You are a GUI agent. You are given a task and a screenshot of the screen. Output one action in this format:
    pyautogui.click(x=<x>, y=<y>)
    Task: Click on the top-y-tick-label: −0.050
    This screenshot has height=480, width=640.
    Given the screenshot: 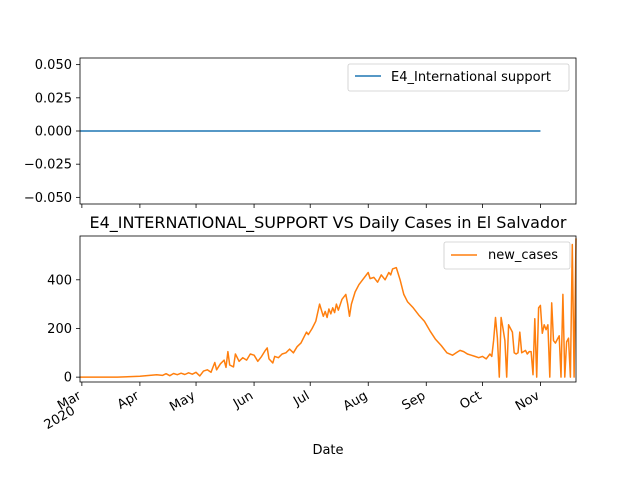 What is the action you would take?
    pyautogui.click(x=48, y=198)
    